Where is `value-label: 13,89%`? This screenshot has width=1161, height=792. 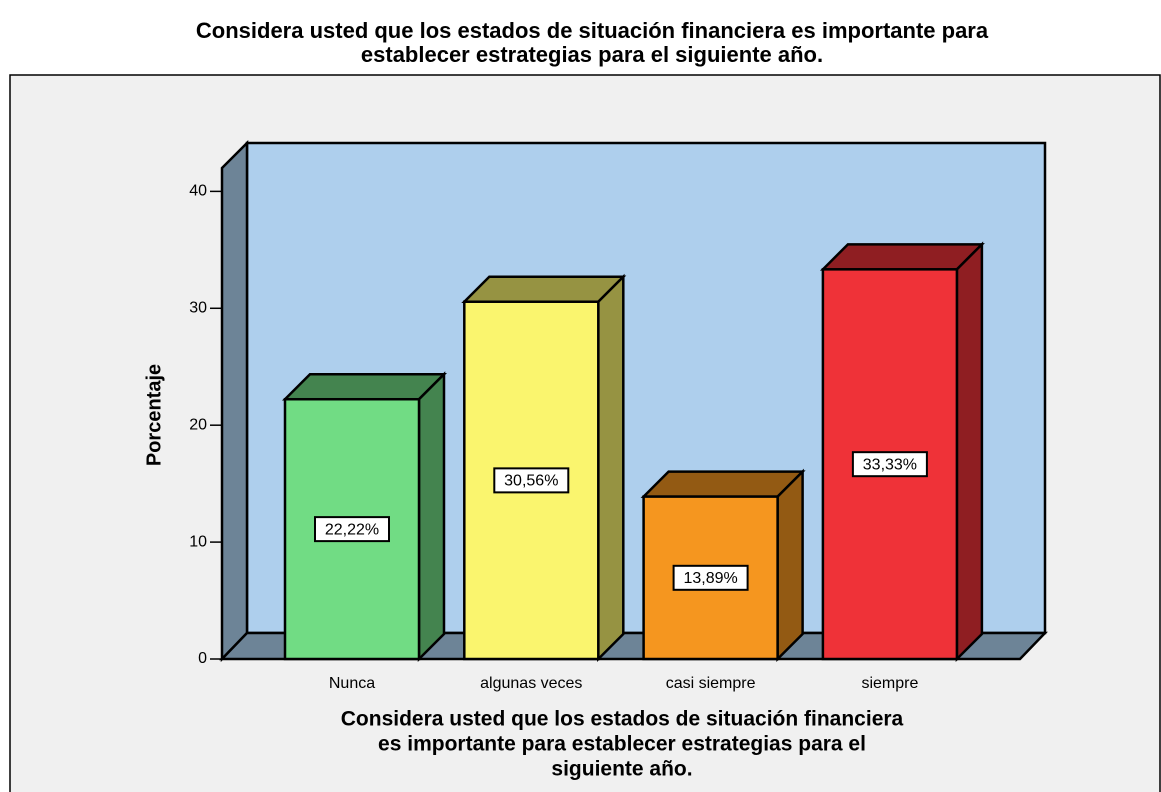 value-label: 13,89% is located at coordinates (710, 578).